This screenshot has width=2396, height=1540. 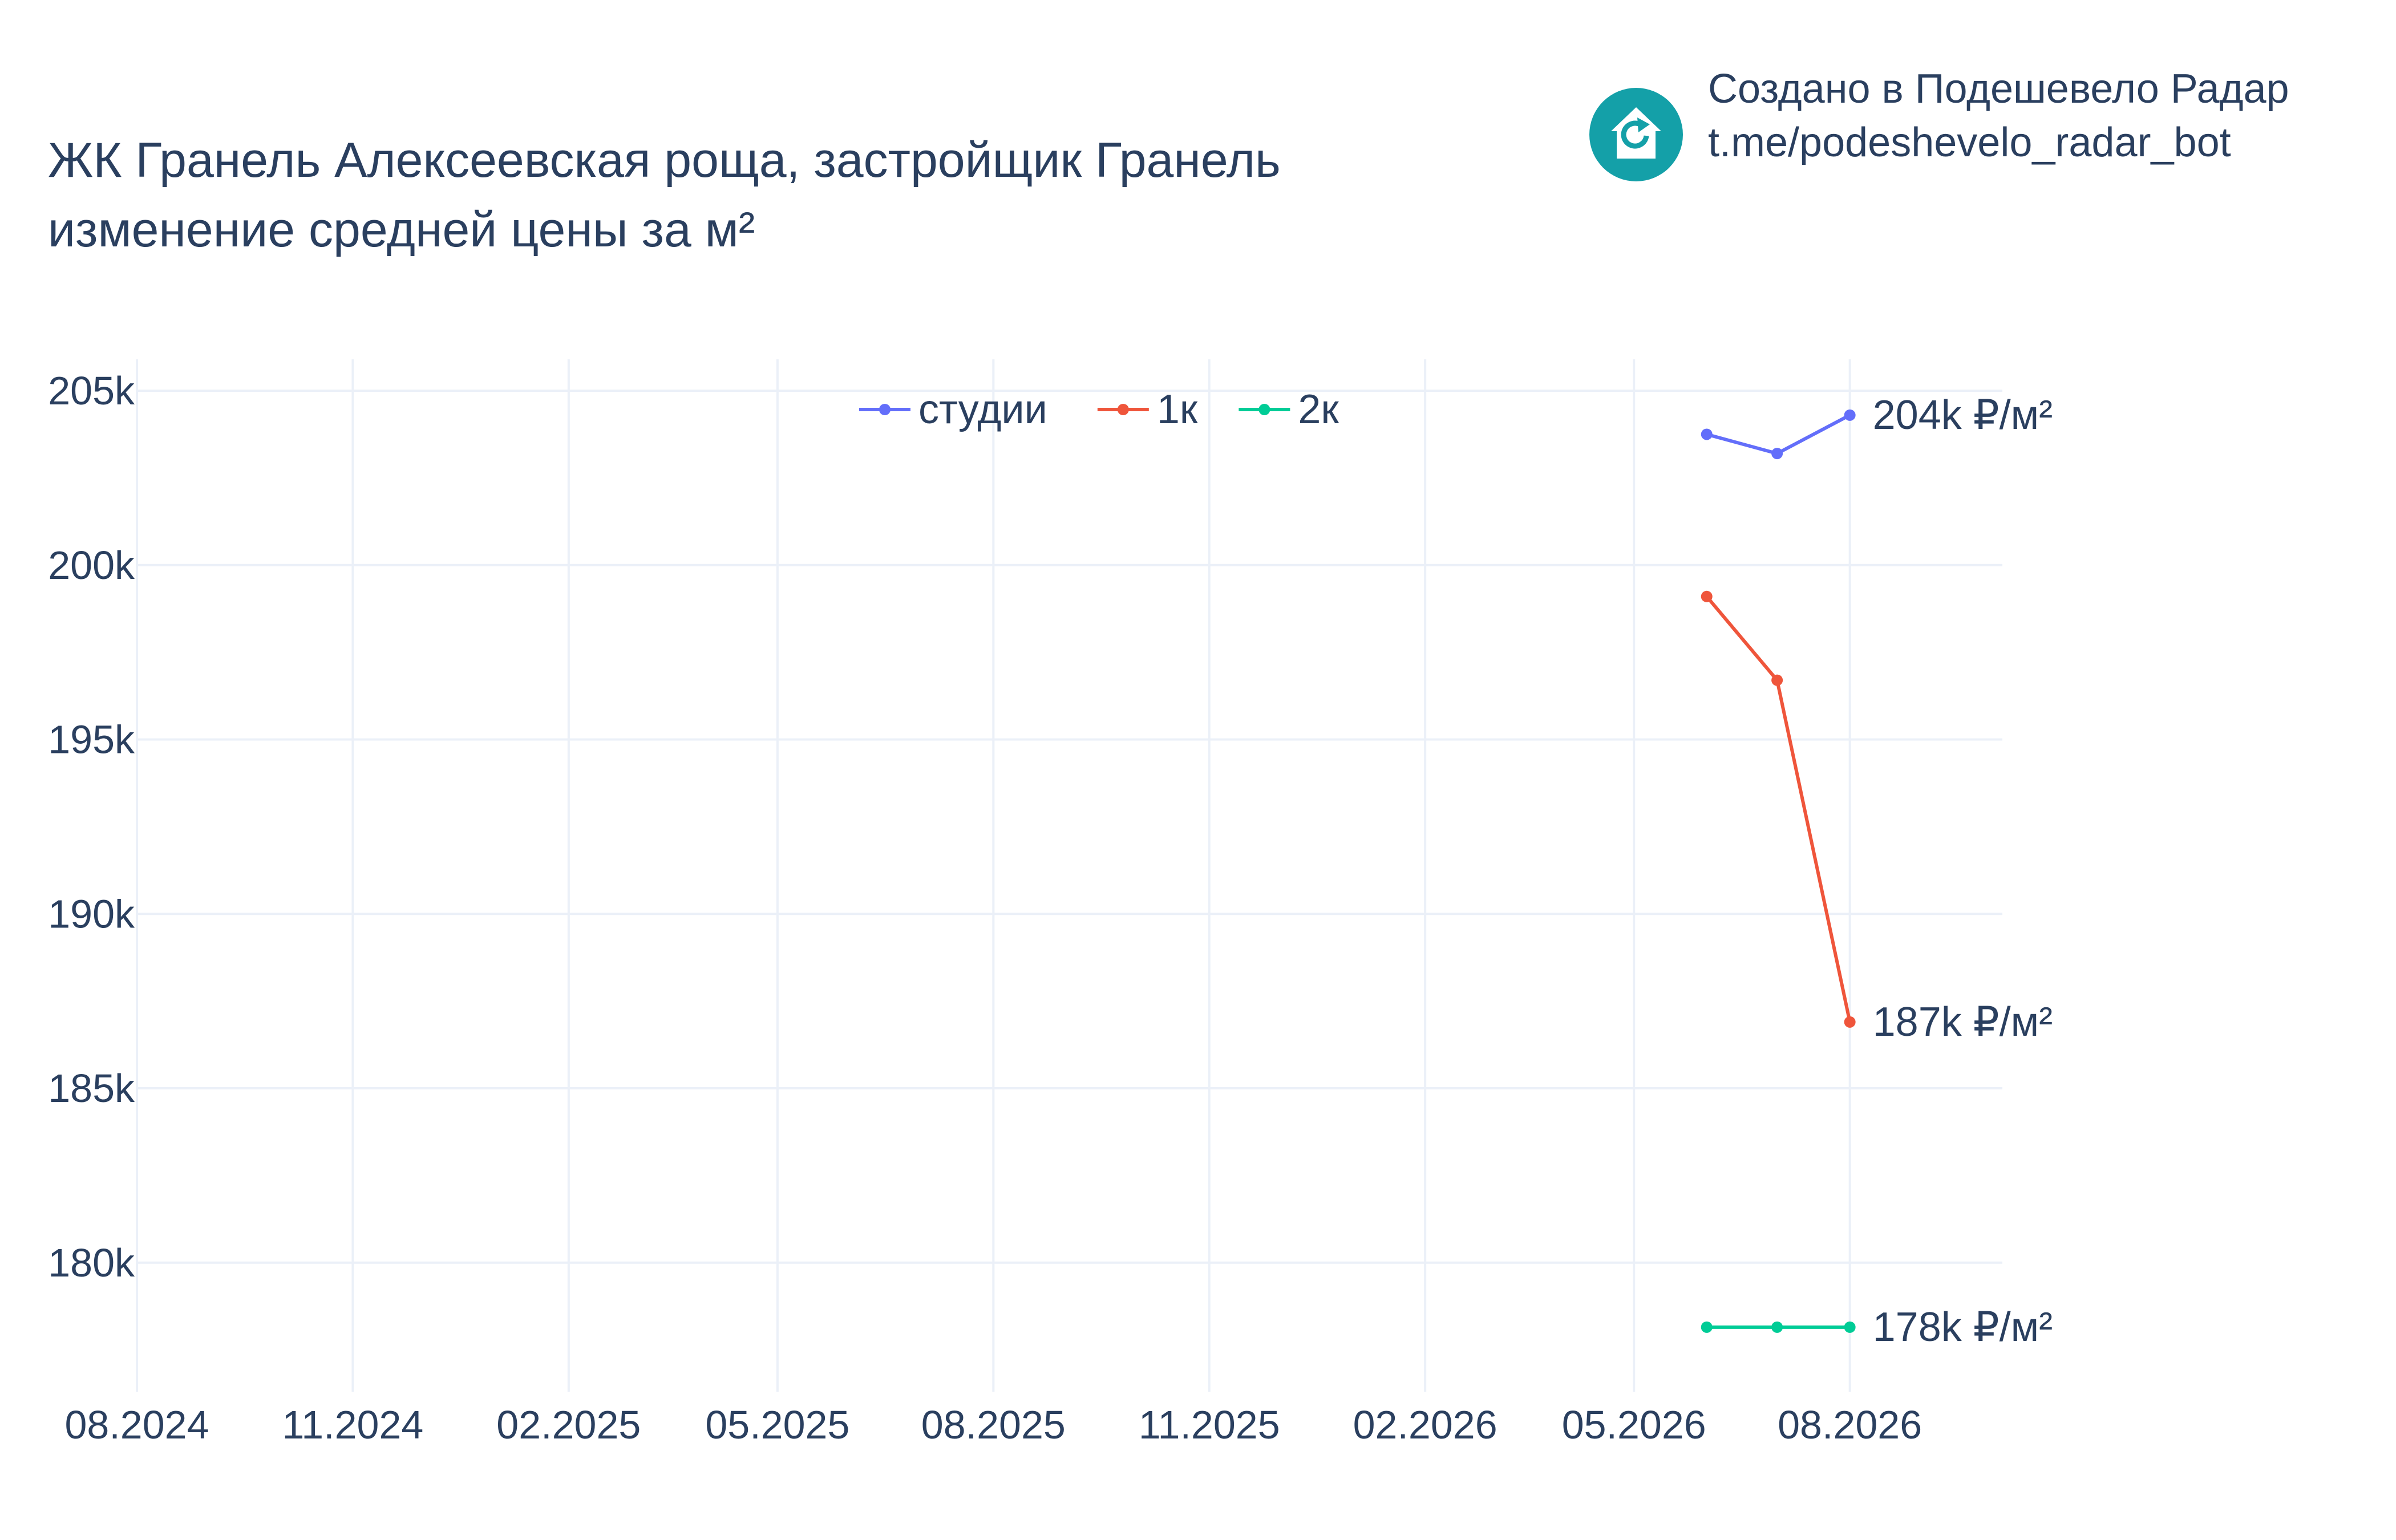 I want to click on house-refresh-icon, so click(x=1636, y=135).